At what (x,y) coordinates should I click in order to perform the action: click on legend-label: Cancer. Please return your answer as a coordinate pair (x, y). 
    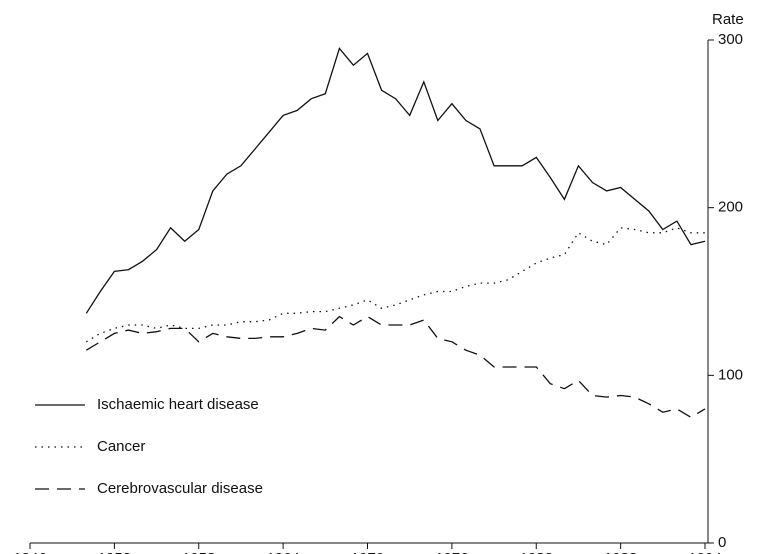
    Looking at the image, I should click on (121, 446).